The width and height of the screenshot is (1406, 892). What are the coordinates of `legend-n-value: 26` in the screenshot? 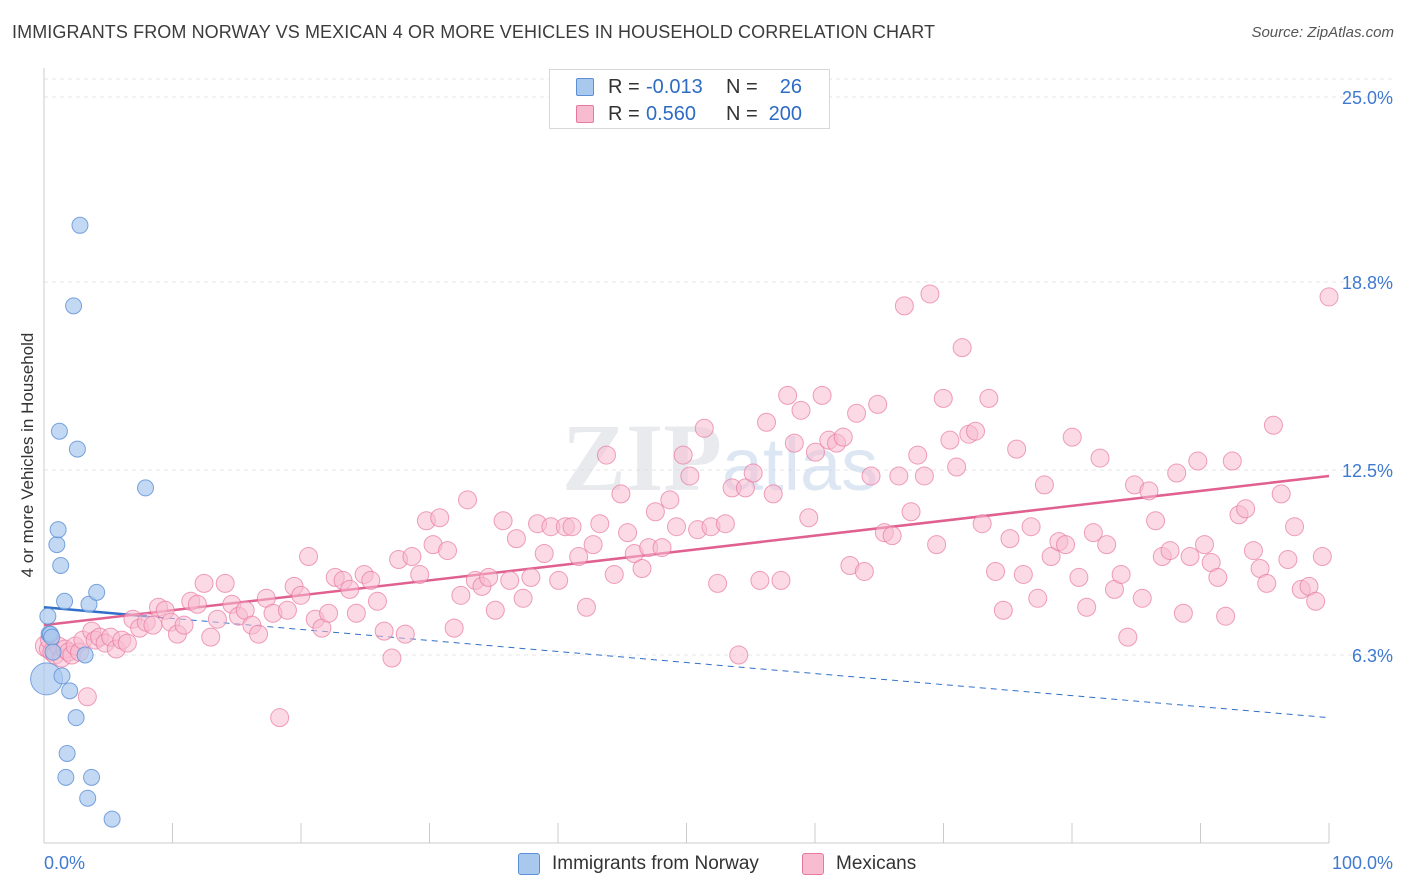 It's located at (790, 87).